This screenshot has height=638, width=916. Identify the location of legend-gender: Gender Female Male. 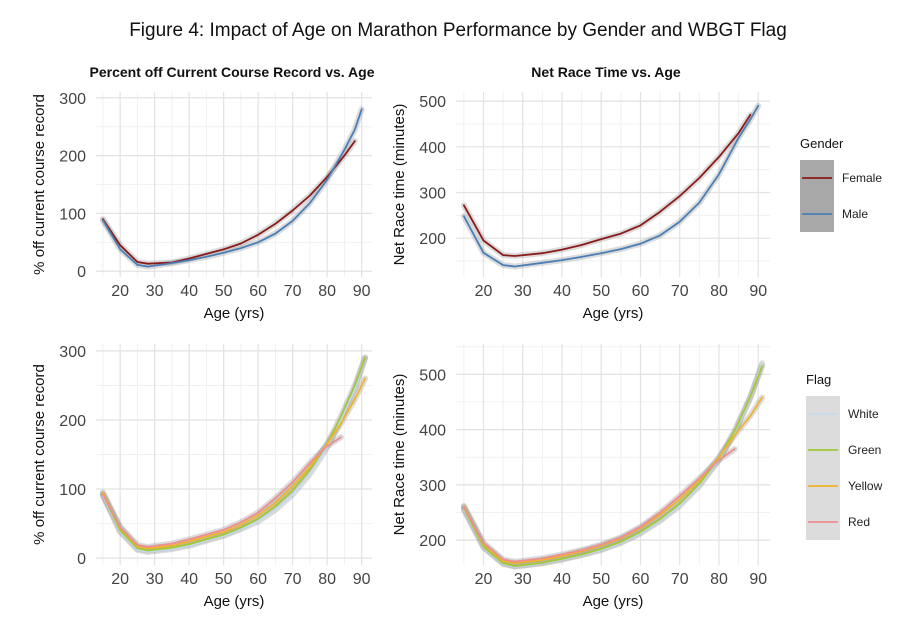
(841, 184).